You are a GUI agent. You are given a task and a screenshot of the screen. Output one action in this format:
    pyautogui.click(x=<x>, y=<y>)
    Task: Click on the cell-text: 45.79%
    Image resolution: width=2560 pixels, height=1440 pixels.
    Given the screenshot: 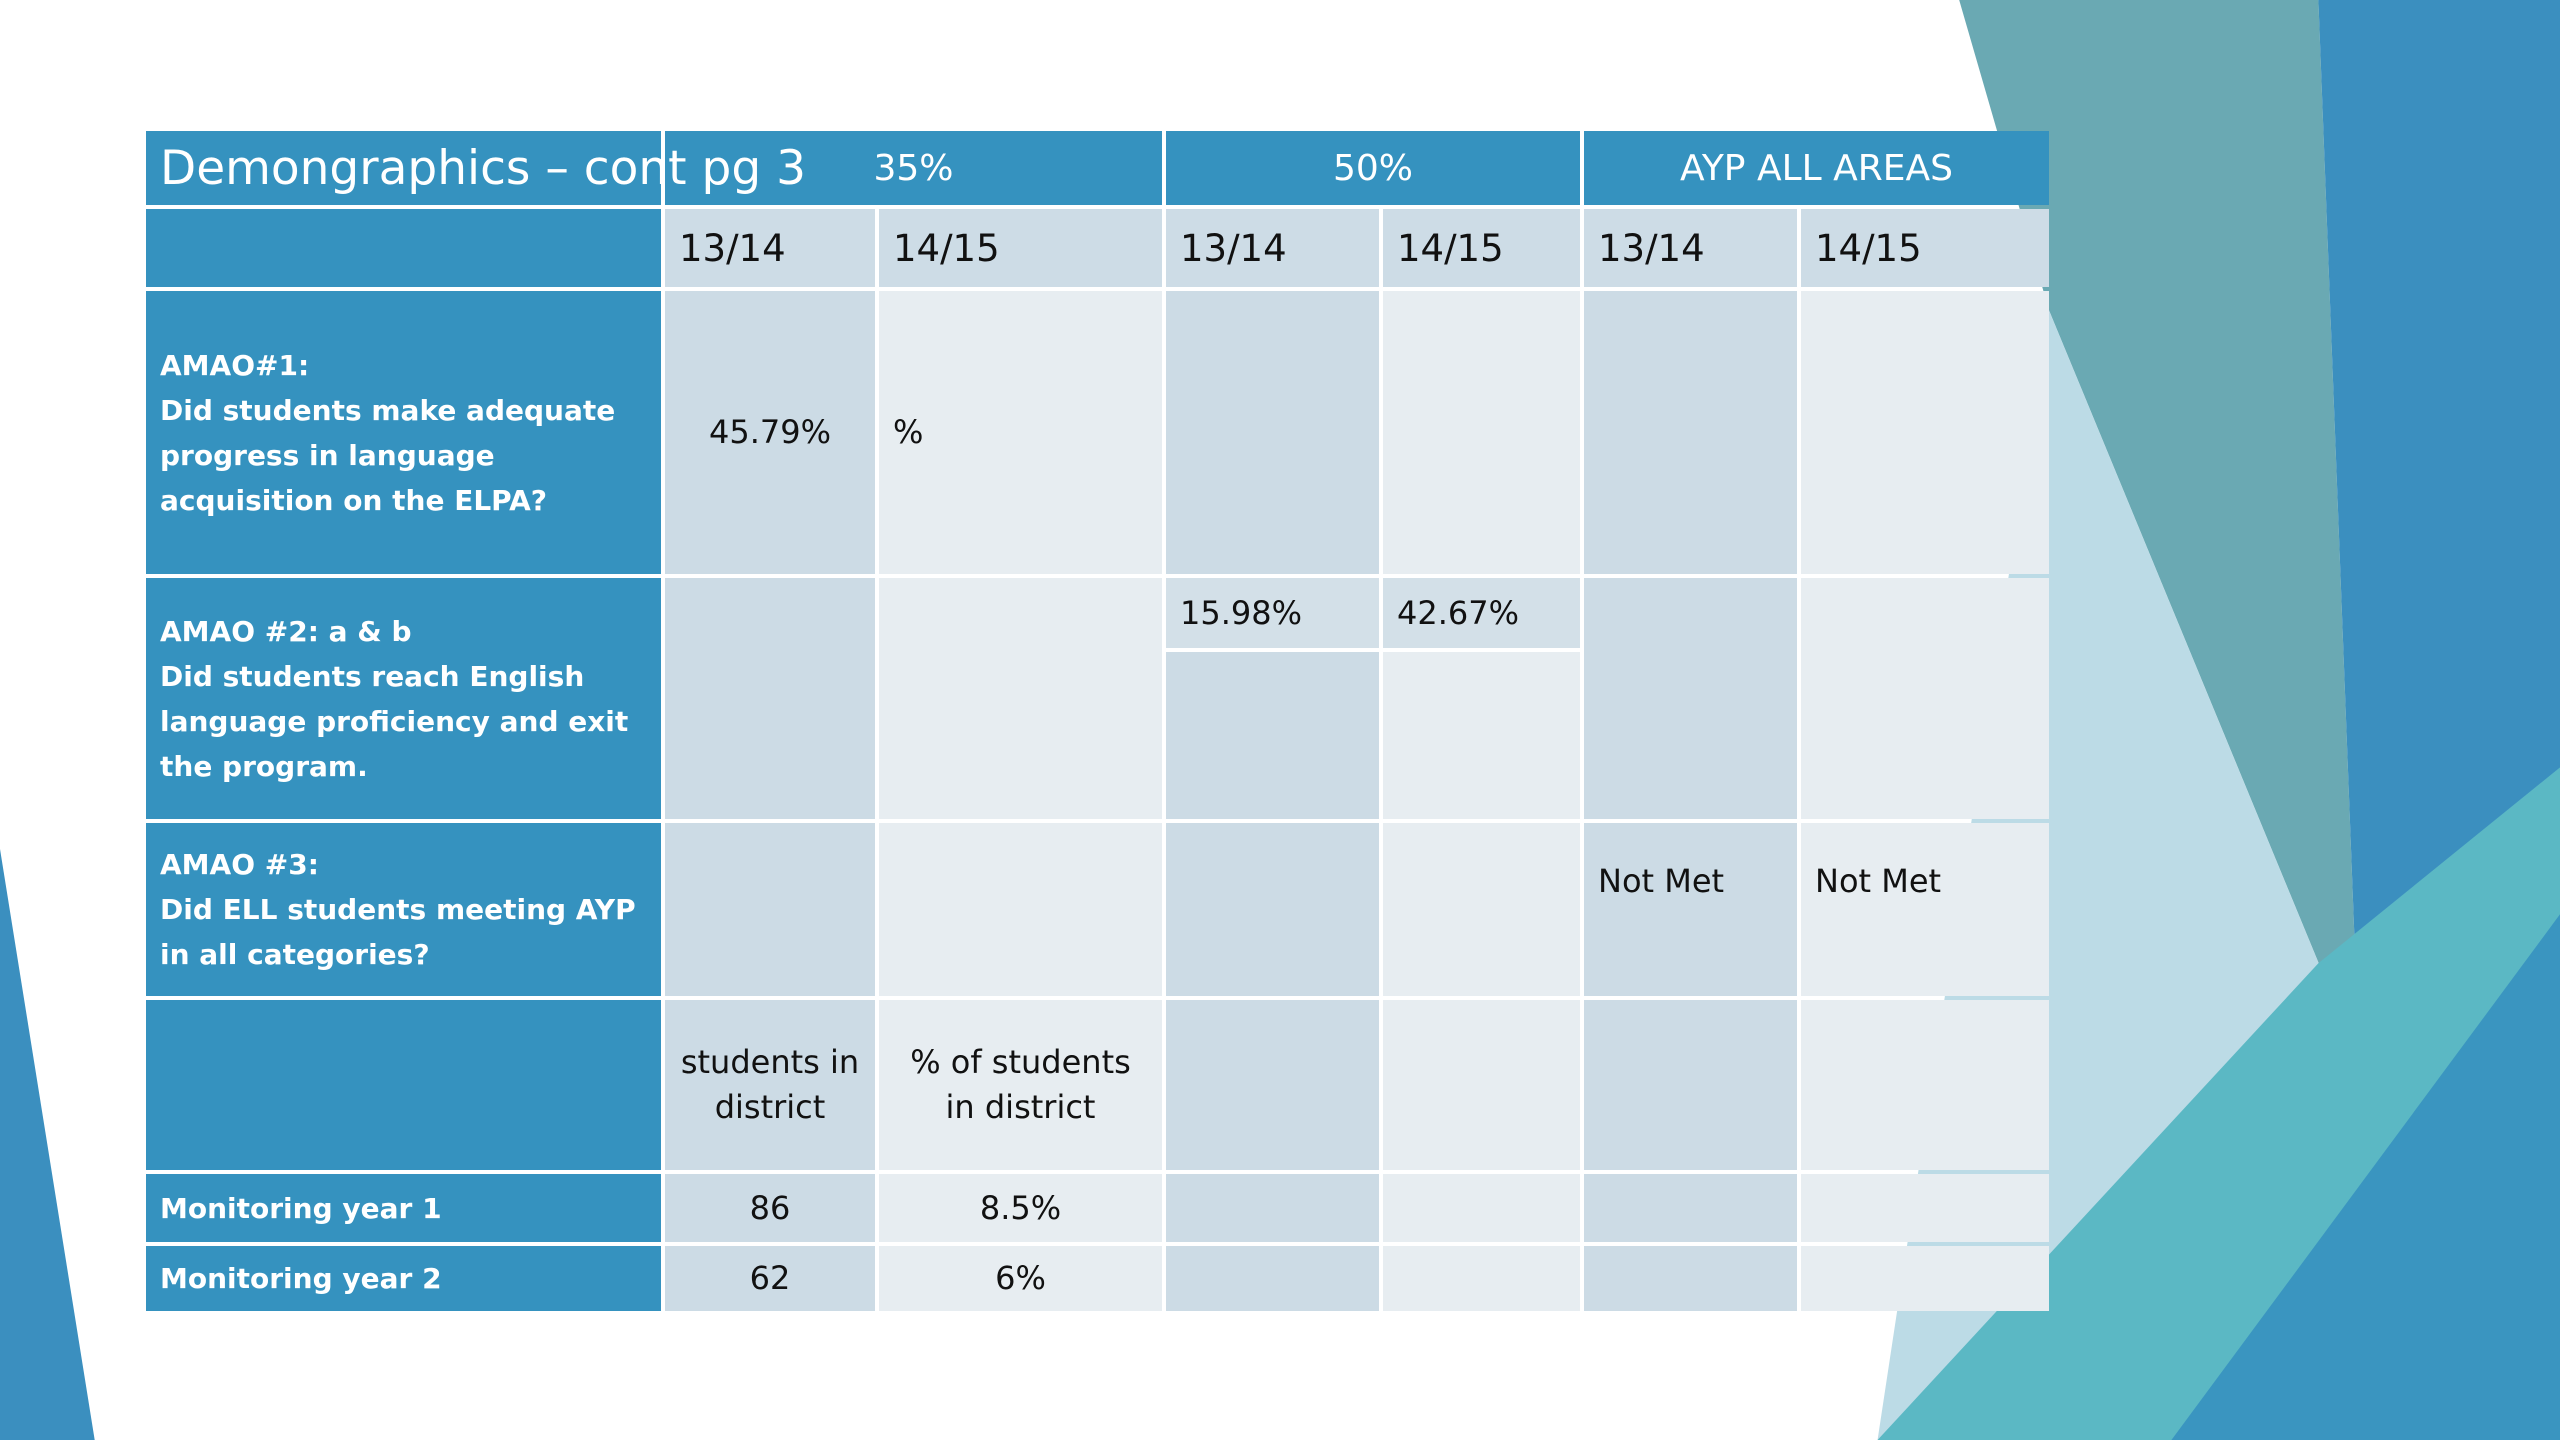 What is the action you would take?
    pyautogui.click(x=769, y=432)
    